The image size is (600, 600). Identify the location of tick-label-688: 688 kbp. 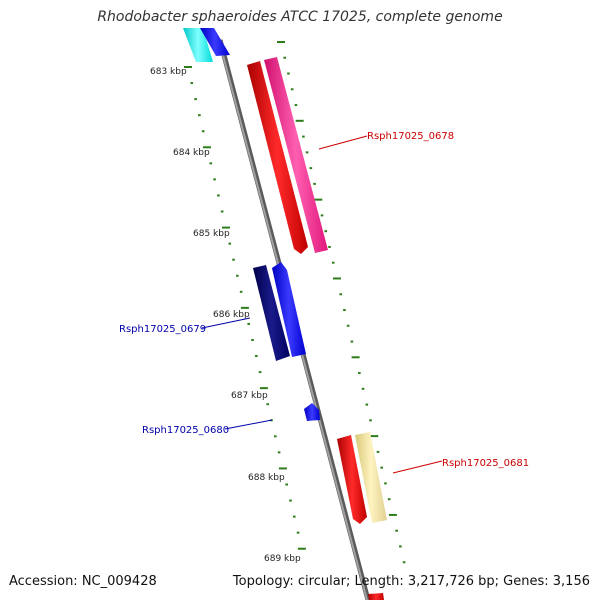
(266, 478).